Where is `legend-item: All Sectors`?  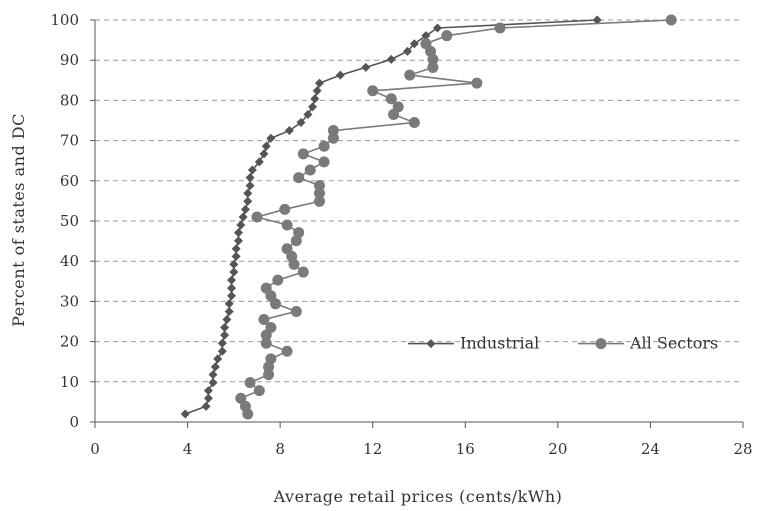 legend-item: All Sectors is located at coordinates (648, 343).